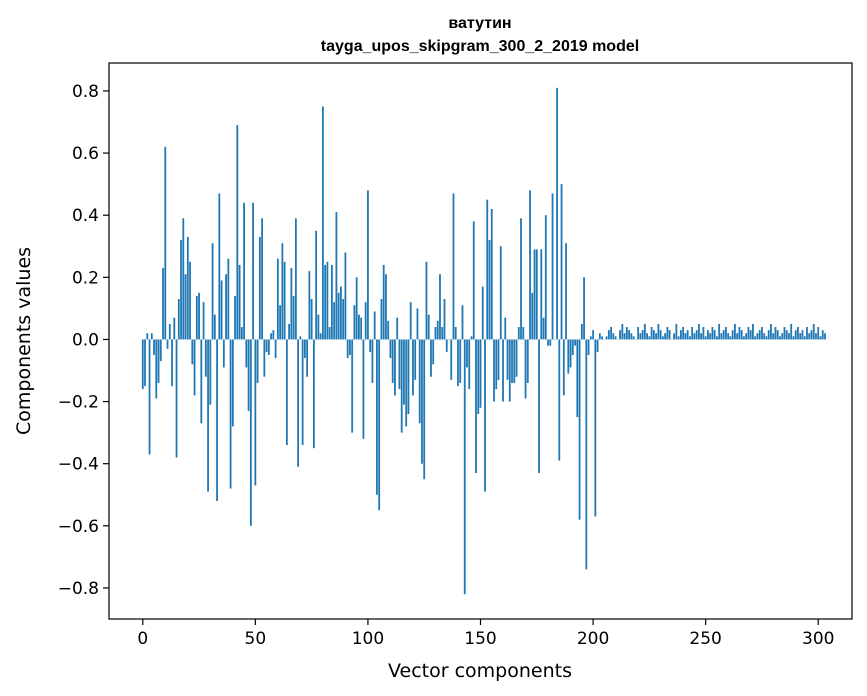 This screenshot has width=867, height=696. Describe the element at coordinates (142, 639) in the screenshot. I see `x-tick-label: 0` at that location.